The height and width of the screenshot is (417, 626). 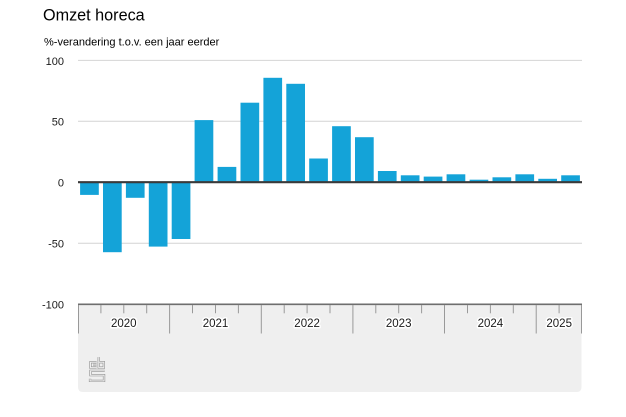 I want to click on svg-text: 2021, so click(x=216, y=324).